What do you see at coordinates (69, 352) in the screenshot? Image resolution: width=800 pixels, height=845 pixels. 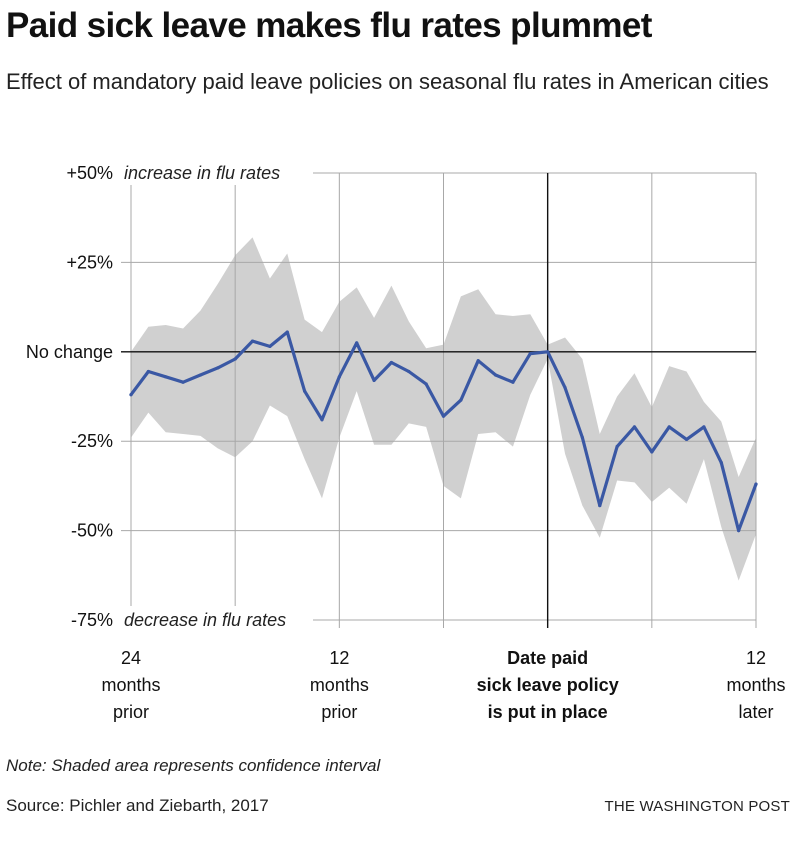 I see `y-tick-label: No change` at bounding box center [69, 352].